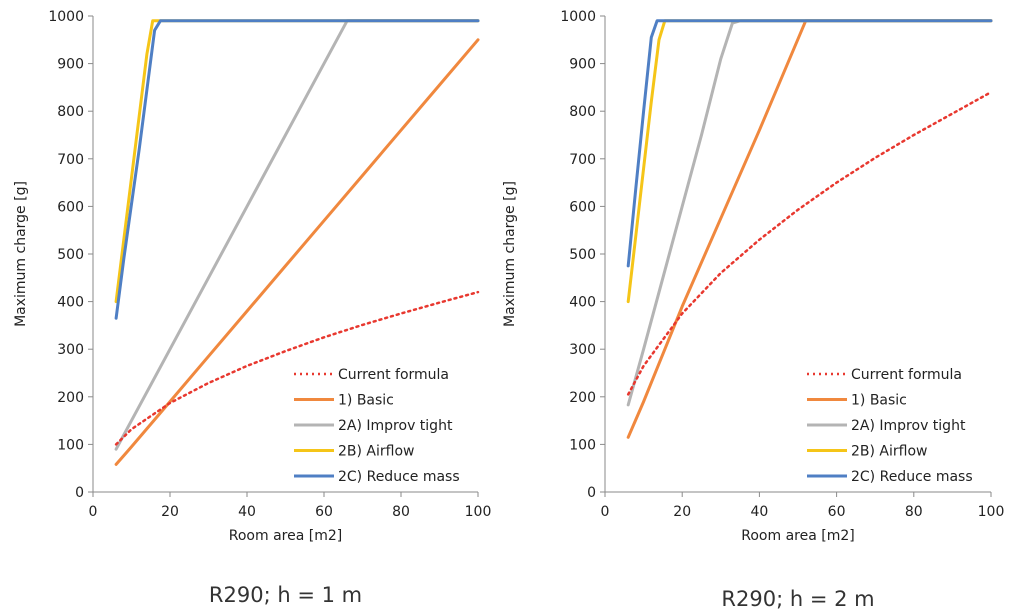 The height and width of the screenshot is (614, 1012). I want to click on chart-caption: R290; h = 2 m, so click(797, 599).